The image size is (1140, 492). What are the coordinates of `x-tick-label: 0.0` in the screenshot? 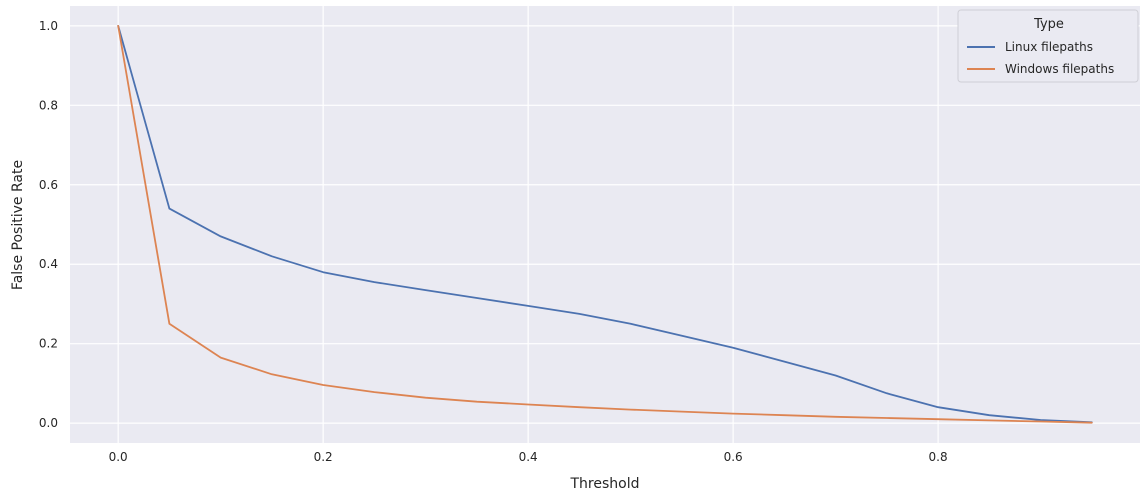 It's located at (118, 457).